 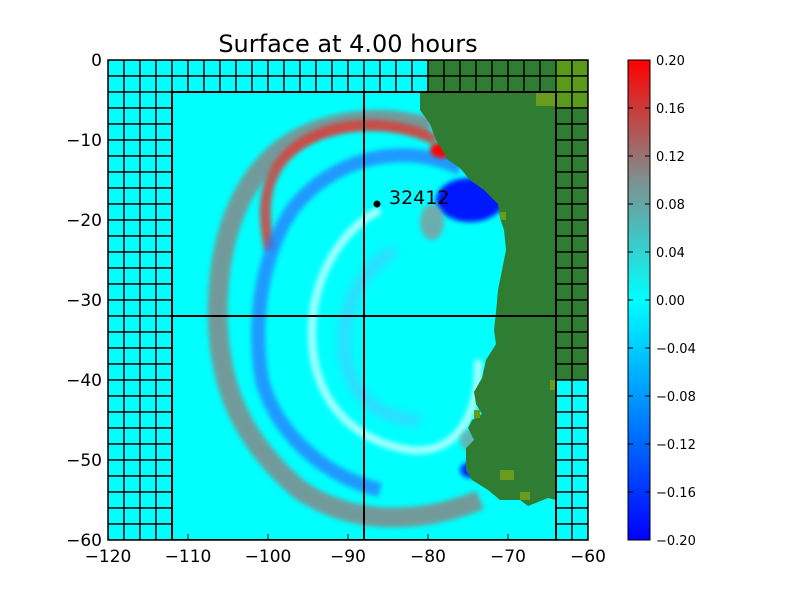 What do you see at coordinates (380, 335) in the screenshot?
I see `inner-ring-blue` at bounding box center [380, 335].